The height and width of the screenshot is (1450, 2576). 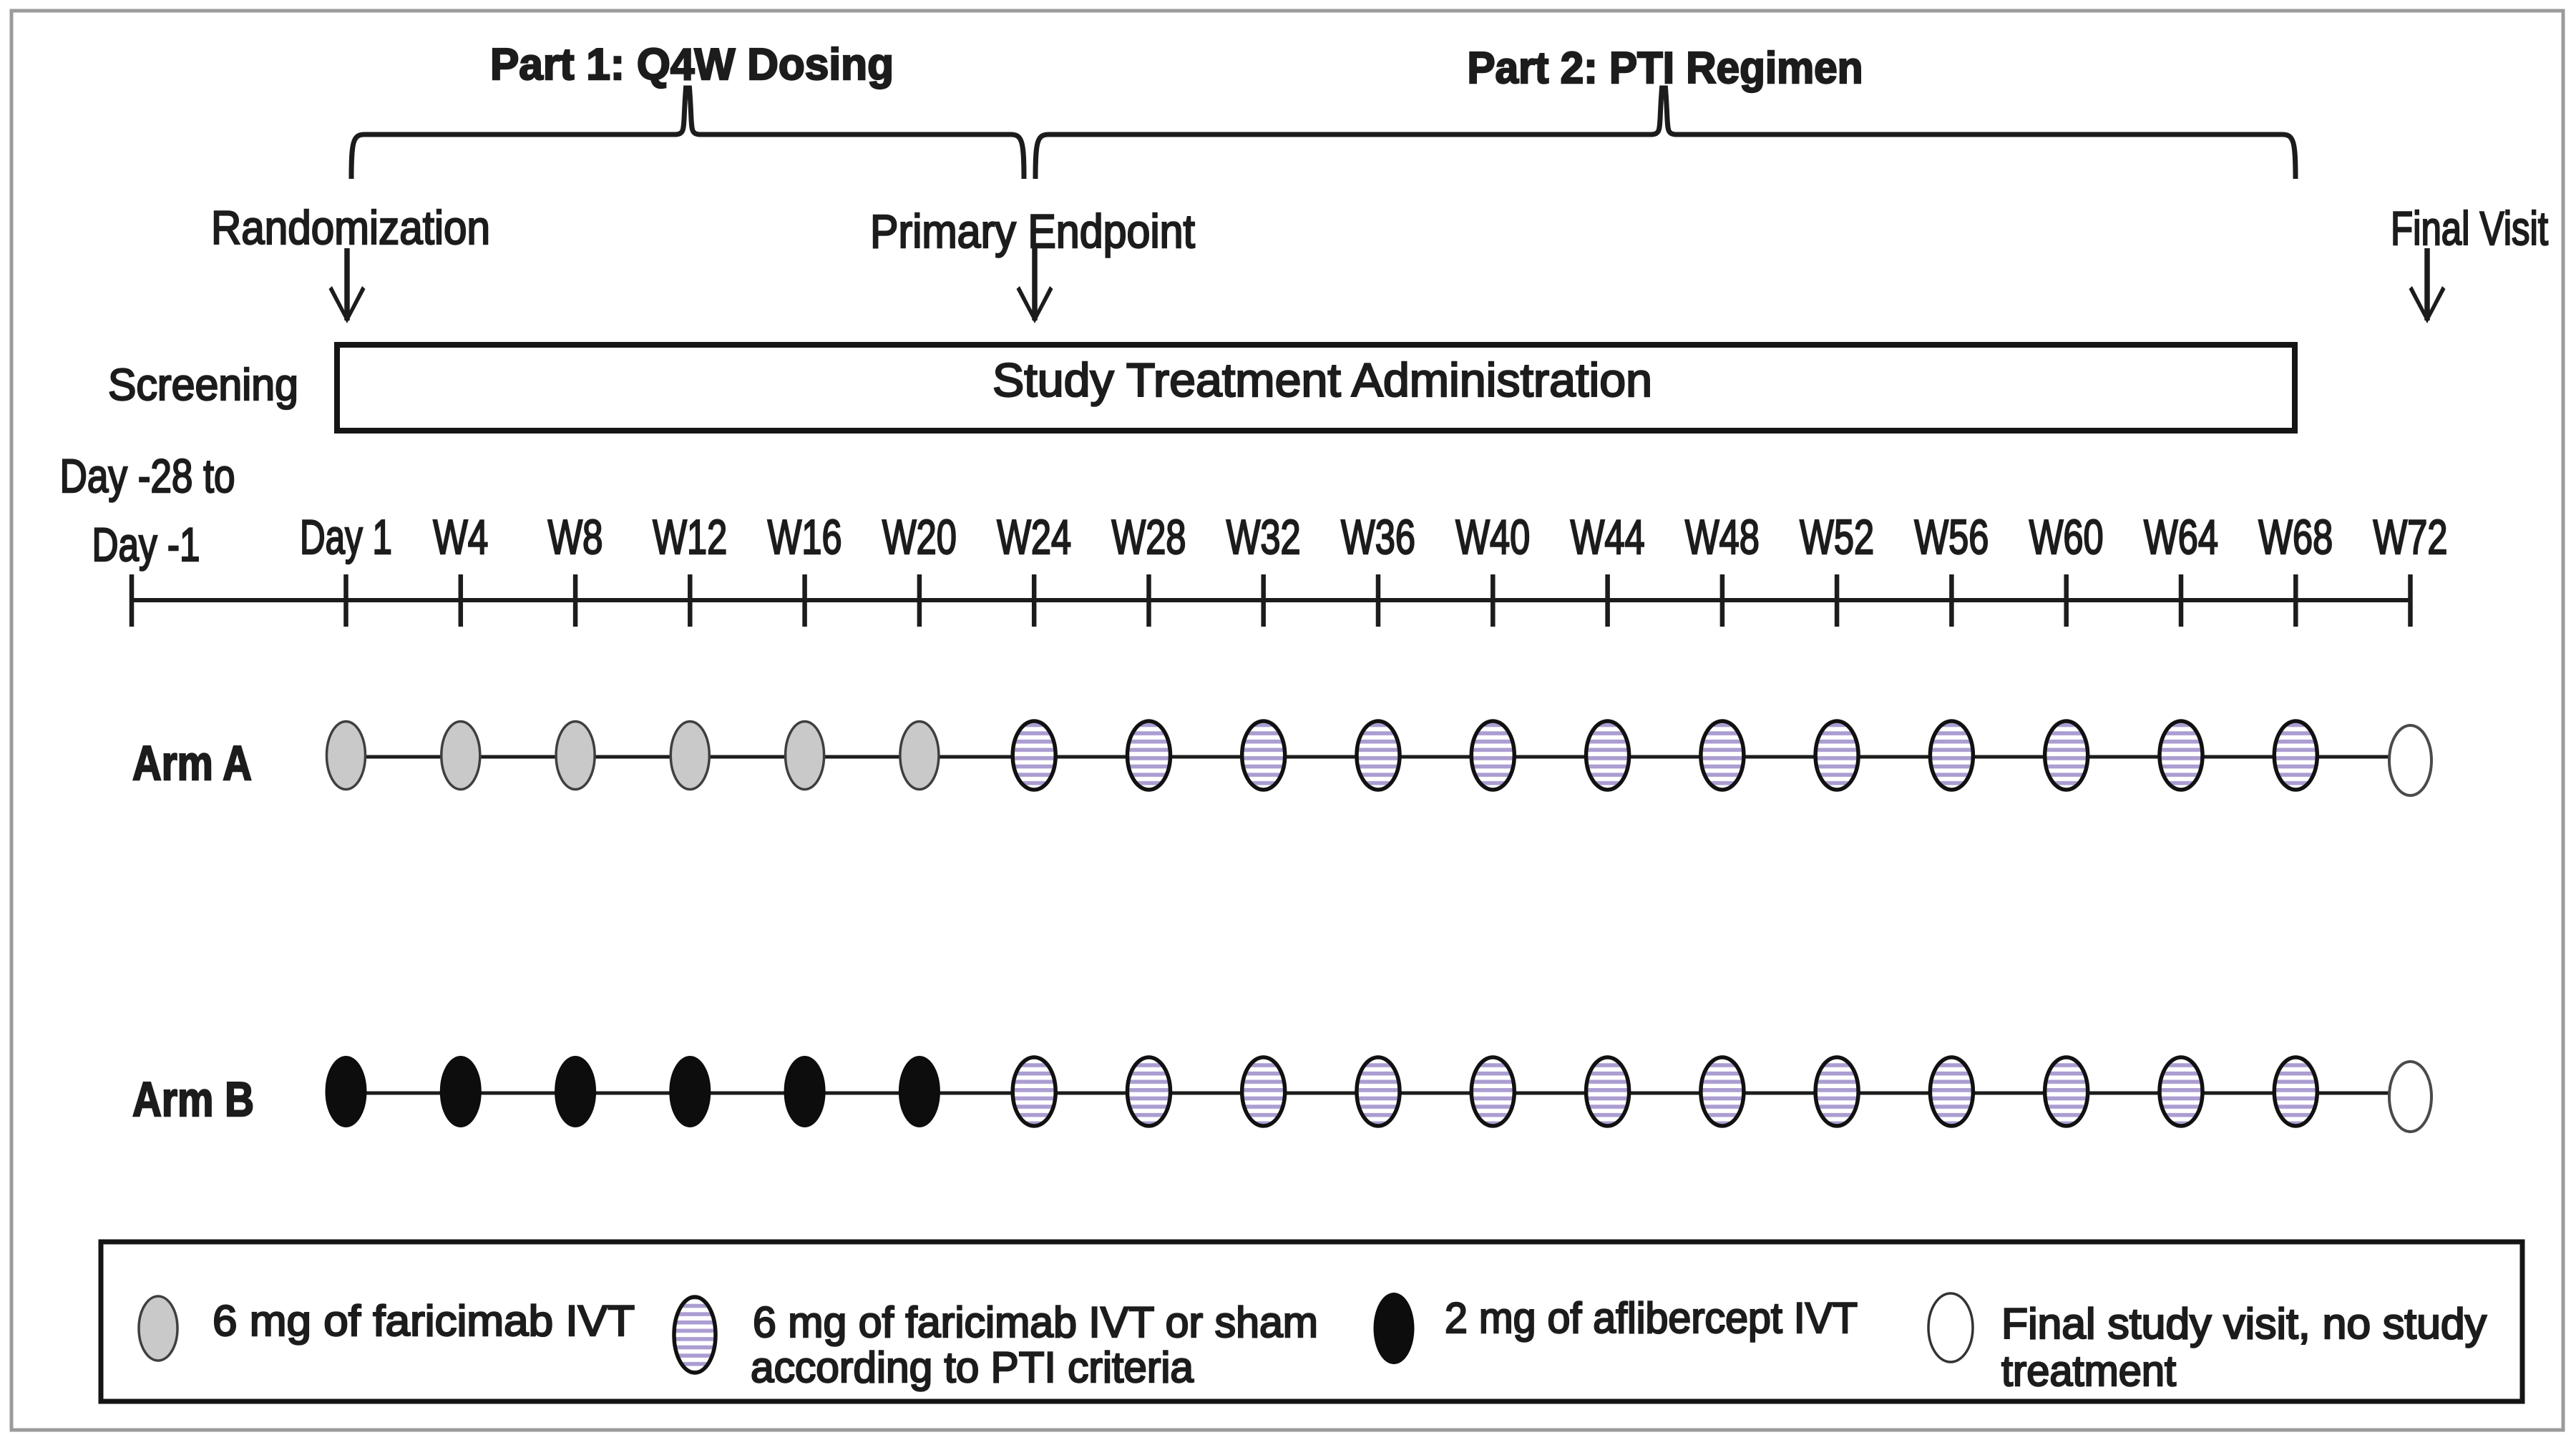 What do you see at coordinates (690, 537) in the screenshot?
I see `svg-text: W12` at bounding box center [690, 537].